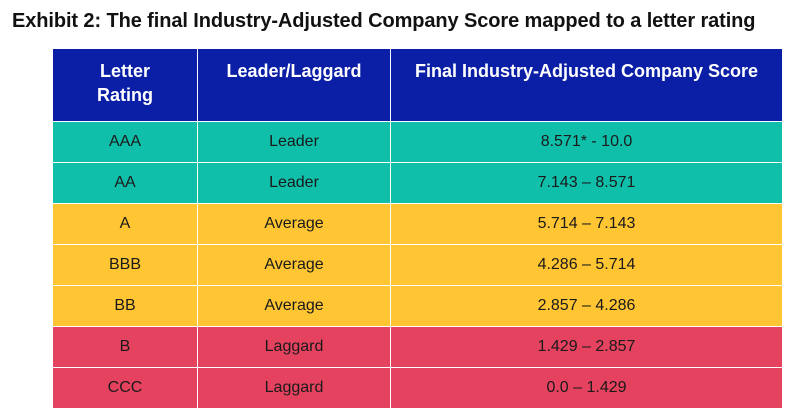 Image resolution: width=794 pixels, height=414 pixels. What do you see at coordinates (125, 347) in the screenshot?
I see `rating-cell: B` at bounding box center [125, 347].